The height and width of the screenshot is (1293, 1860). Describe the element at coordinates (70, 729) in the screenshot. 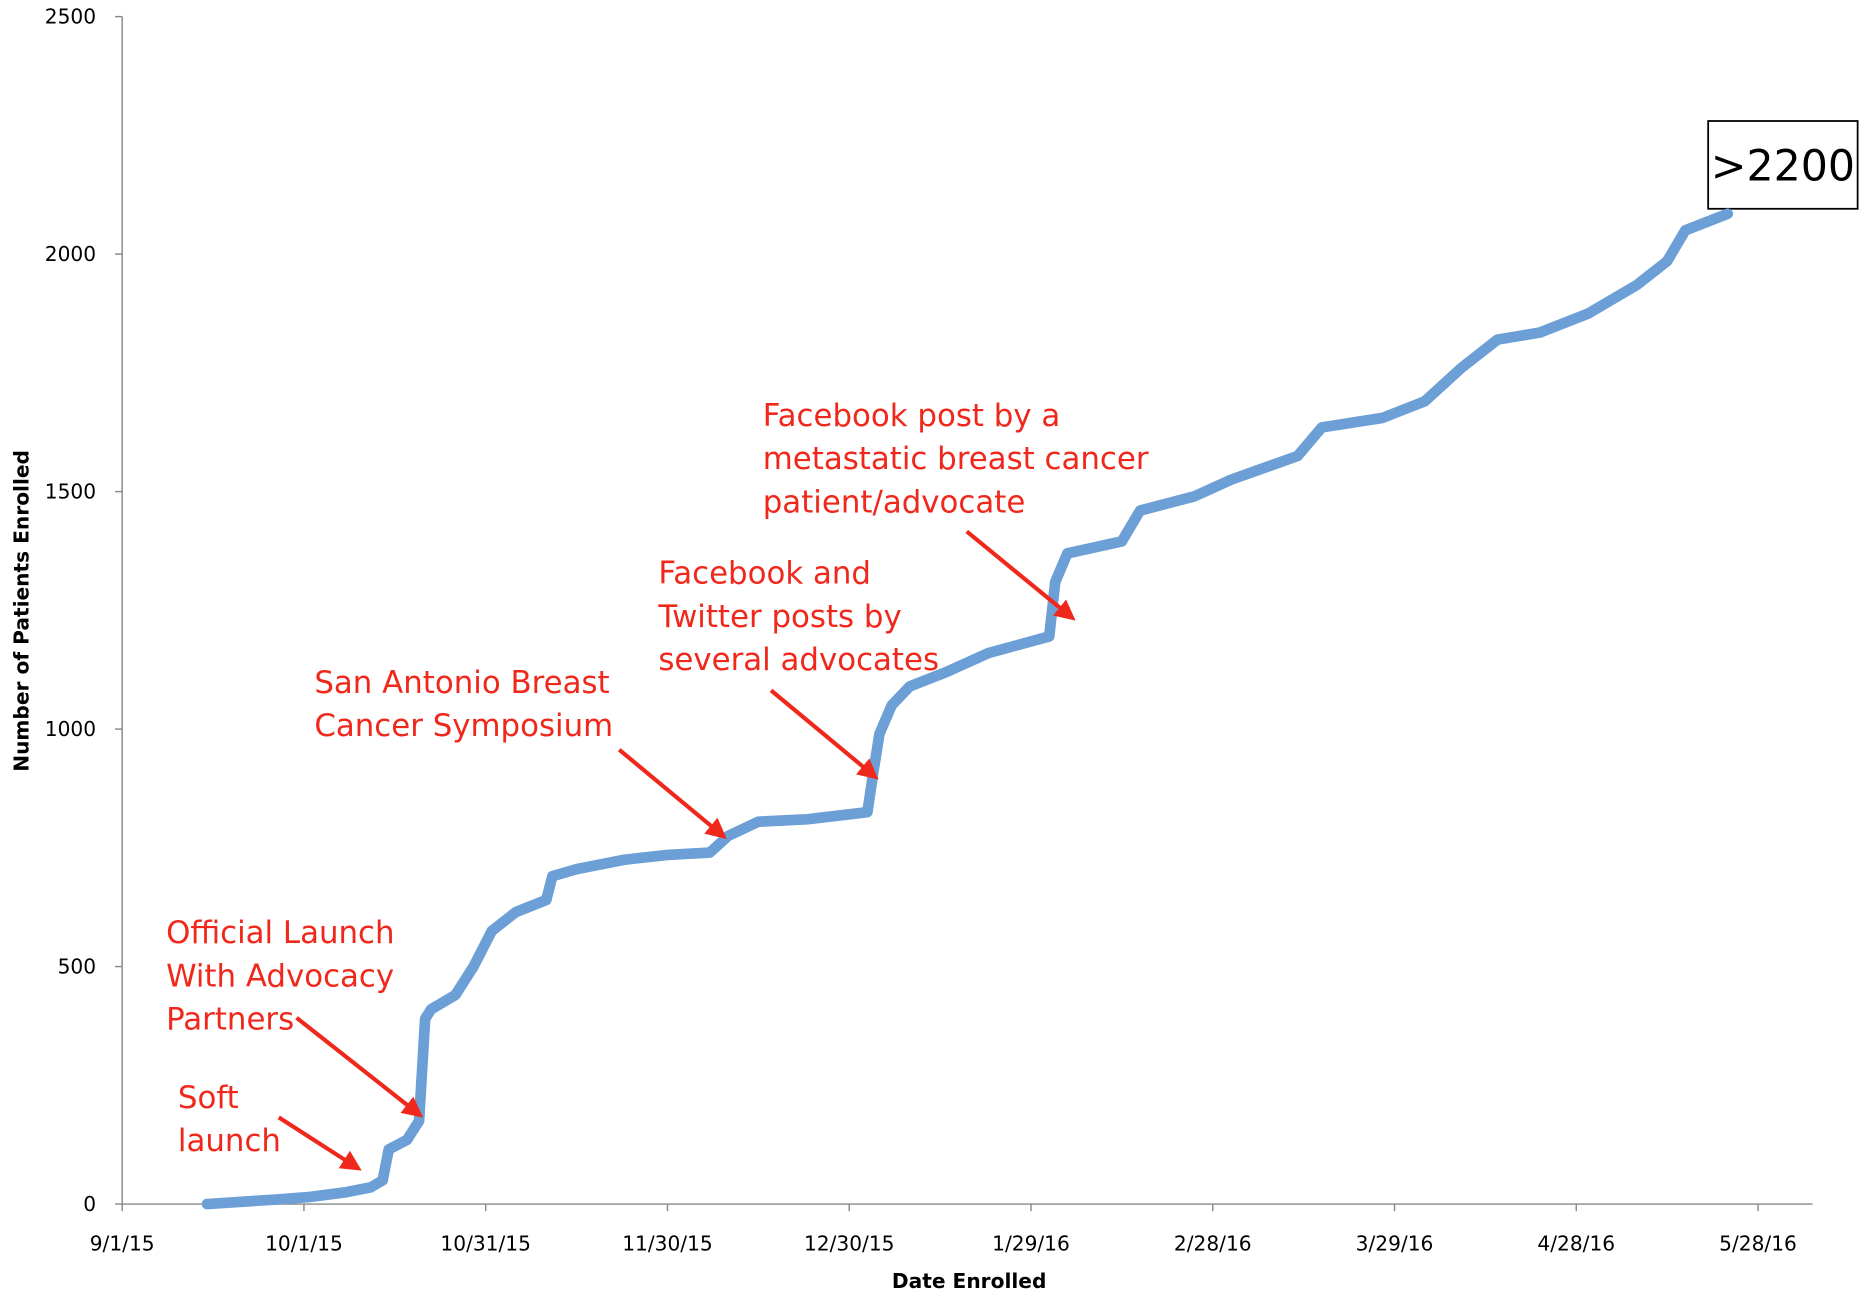

I see `y-tick-label: 1000` at that location.